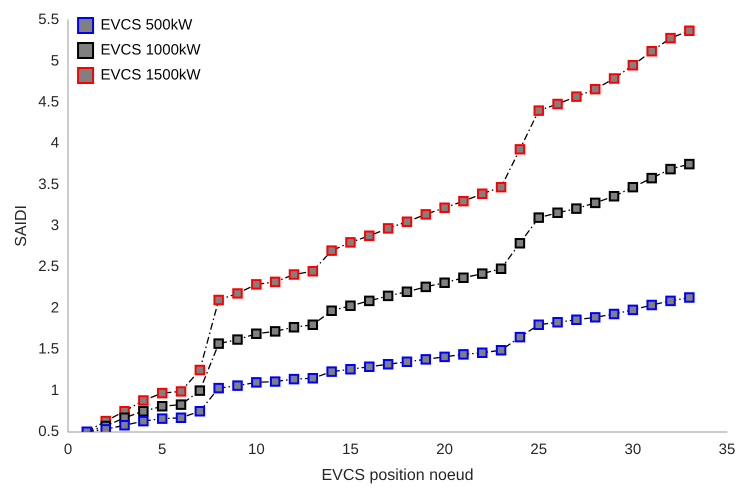  What do you see at coordinates (49, 431) in the screenshot?
I see `y-tick-label: 0.5` at bounding box center [49, 431].